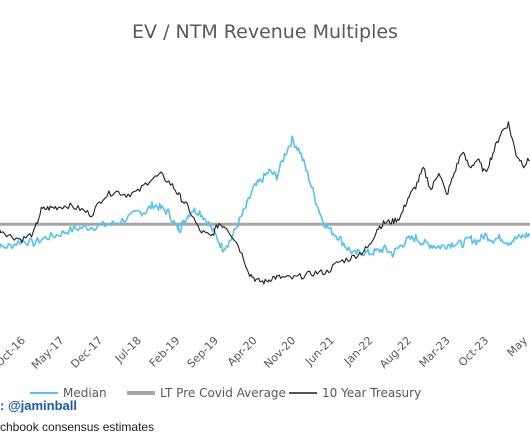  What do you see at coordinates (319, 351) in the screenshot?
I see `x-tick-label: Jun-21` at bounding box center [319, 351].